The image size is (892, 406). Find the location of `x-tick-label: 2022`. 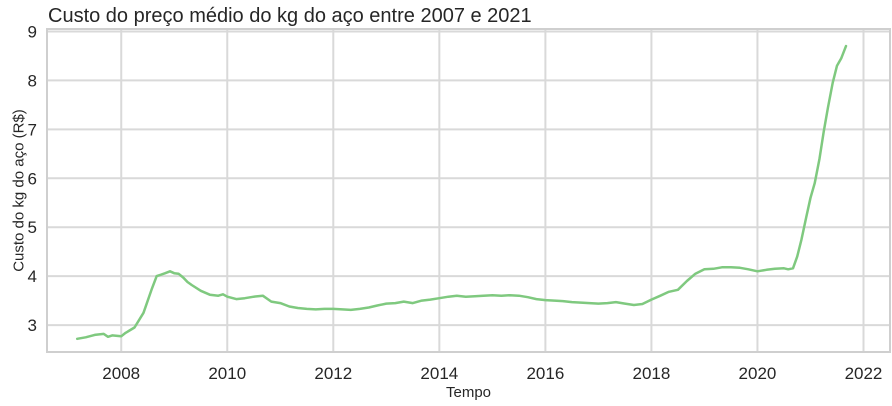

x-tick-label: 2022 is located at coordinates (864, 373).